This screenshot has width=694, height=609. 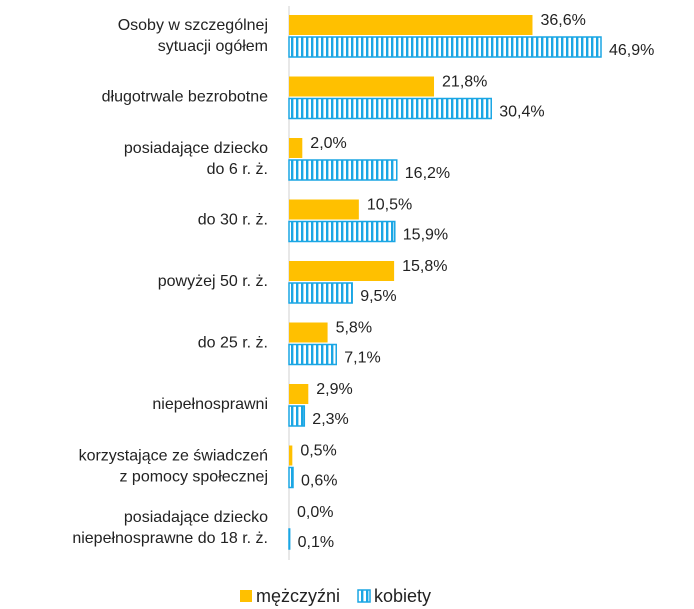 What do you see at coordinates (378, 296) in the screenshot?
I see `value-label: 9,5%` at bounding box center [378, 296].